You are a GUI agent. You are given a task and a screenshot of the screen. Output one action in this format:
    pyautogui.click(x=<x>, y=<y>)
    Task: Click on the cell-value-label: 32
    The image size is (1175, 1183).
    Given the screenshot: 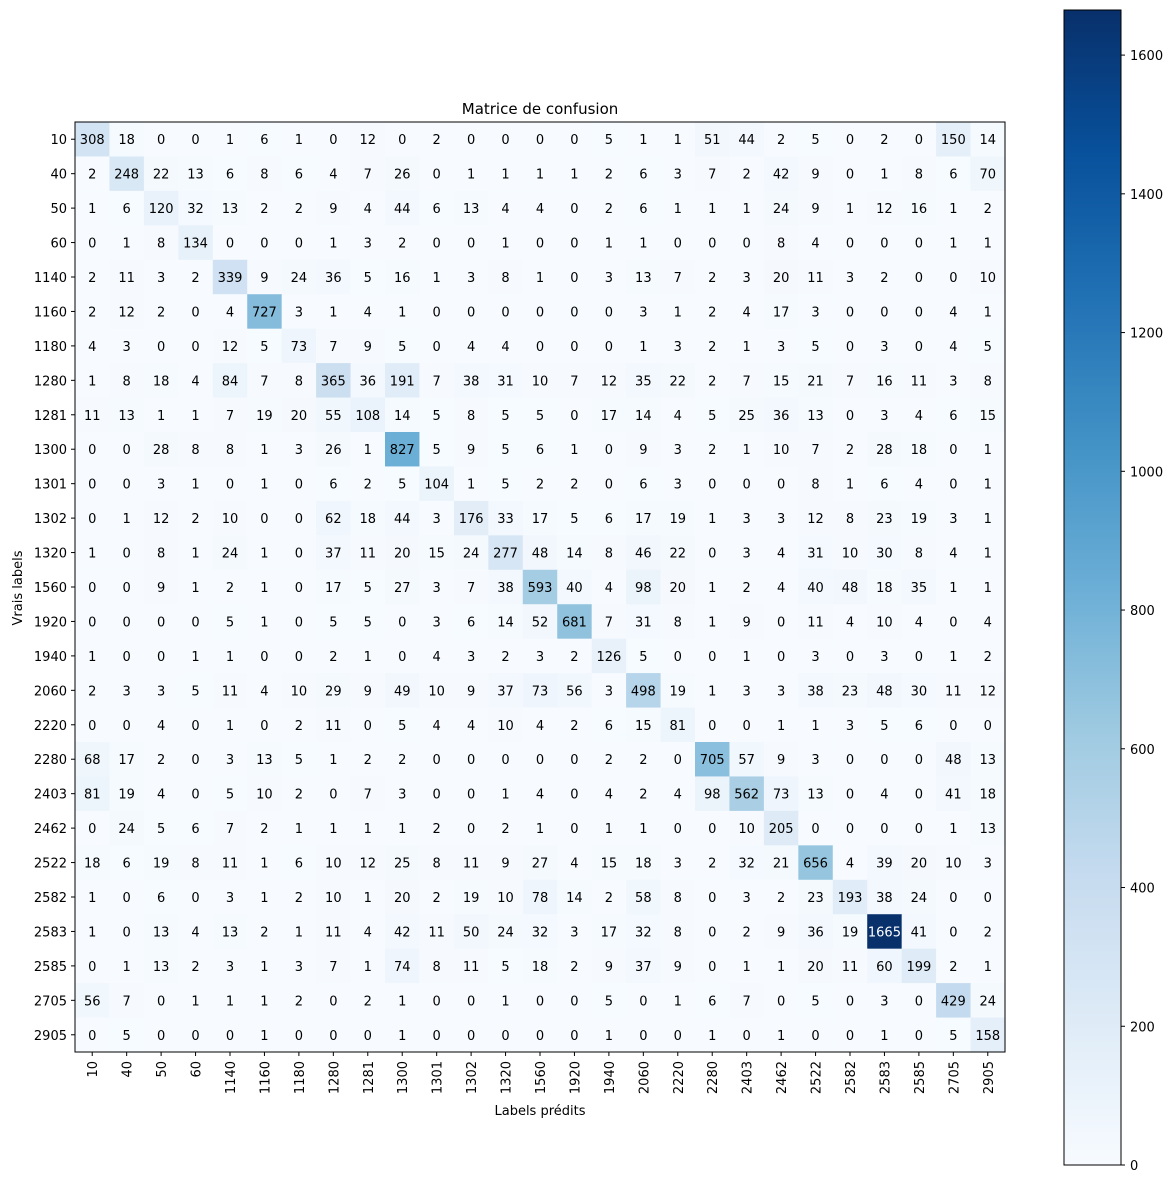 What is the action you would take?
    pyautogui.click(x=540, y=932)
    